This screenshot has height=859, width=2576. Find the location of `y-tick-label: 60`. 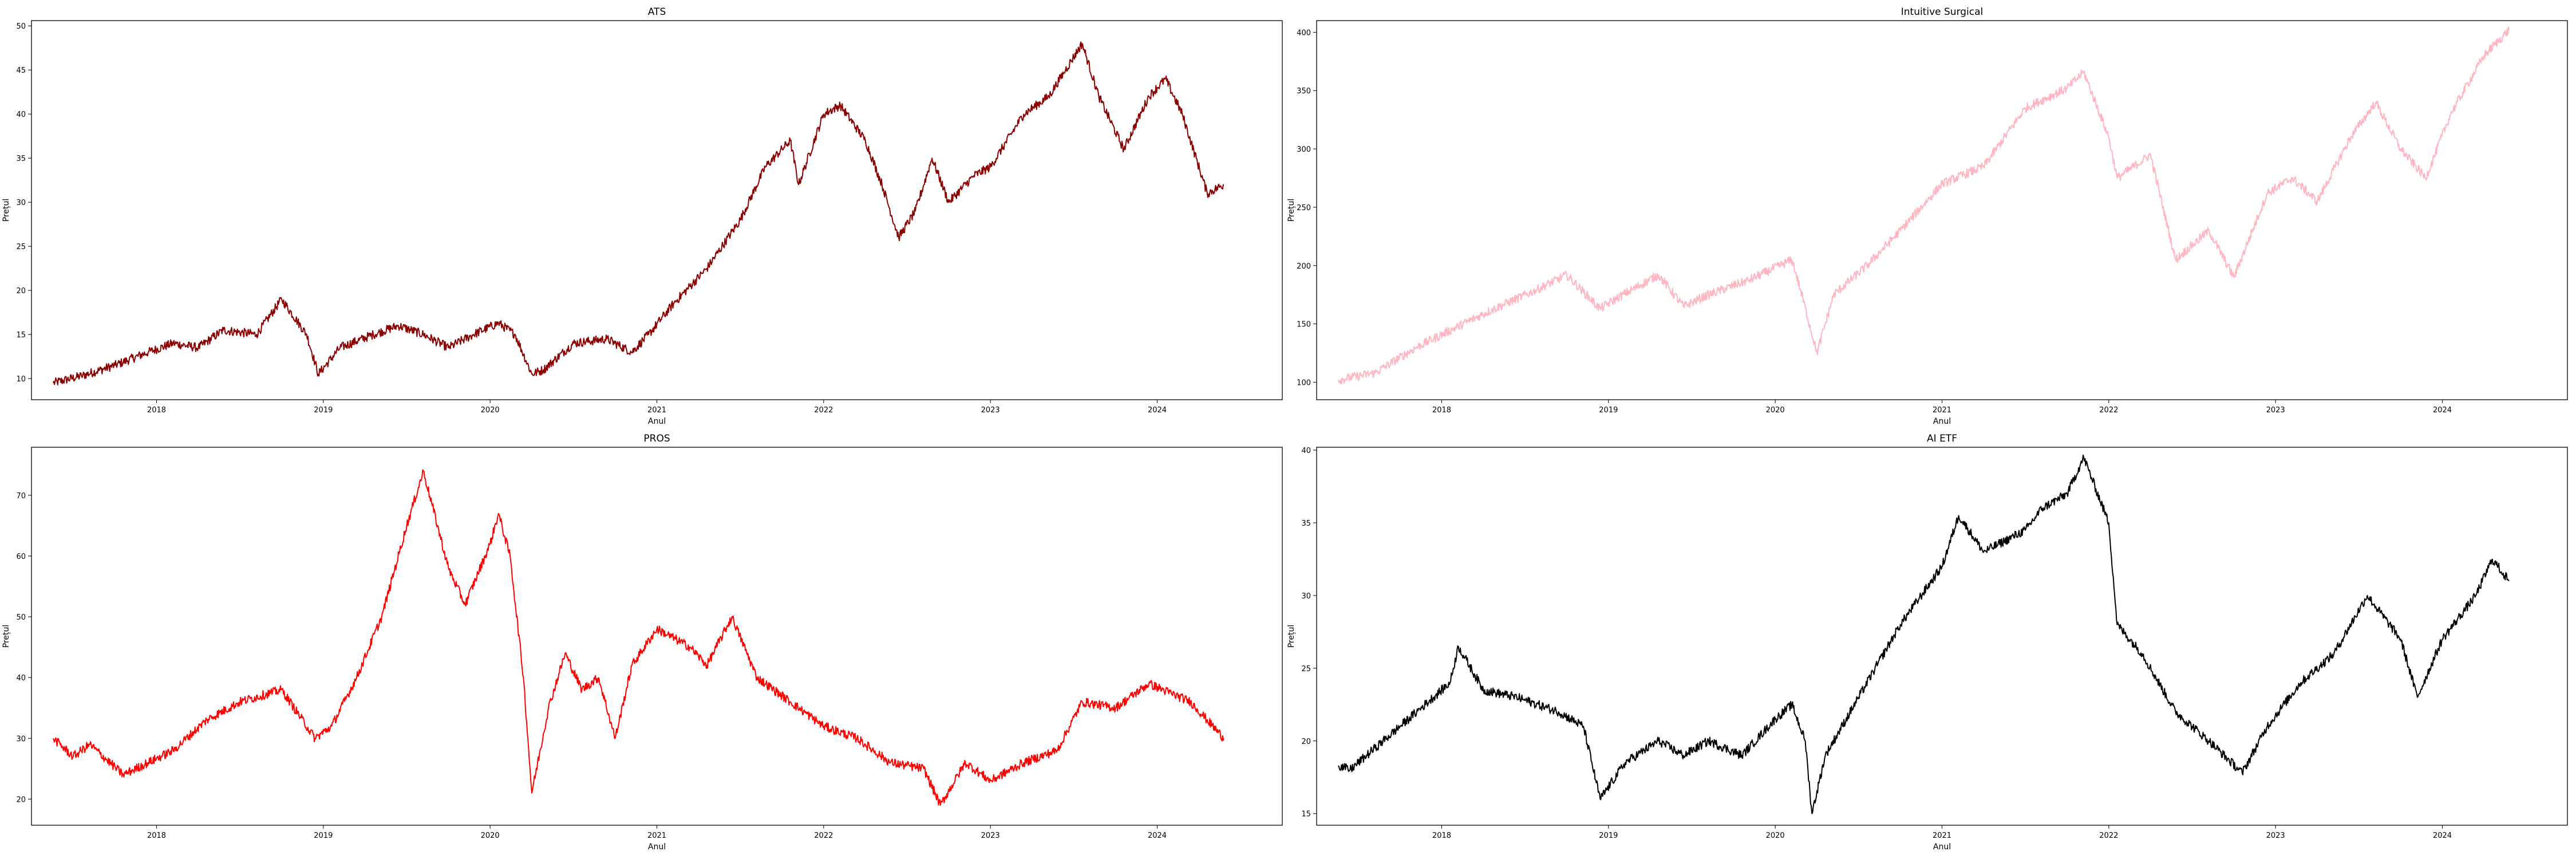

y-tick-label: 60 is located at coordinates (21, 557).